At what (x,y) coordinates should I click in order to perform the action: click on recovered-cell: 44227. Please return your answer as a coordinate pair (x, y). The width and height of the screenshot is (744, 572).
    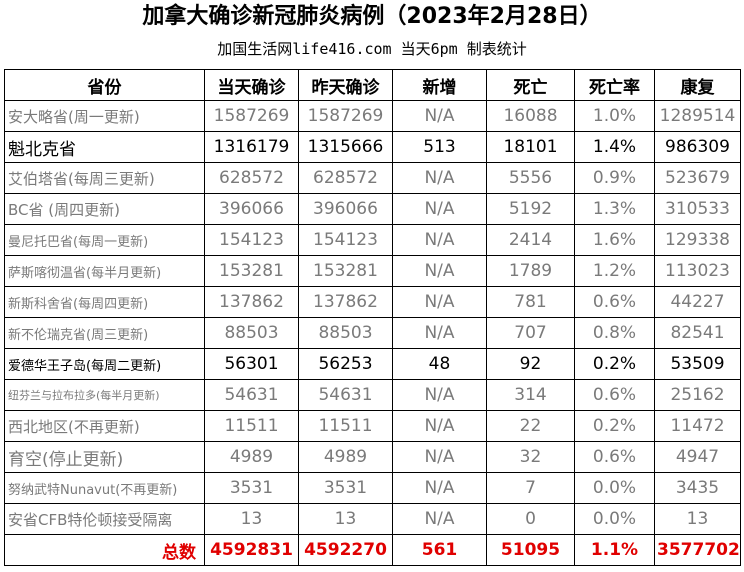
    Looking at the image, I should click on (697, 302).